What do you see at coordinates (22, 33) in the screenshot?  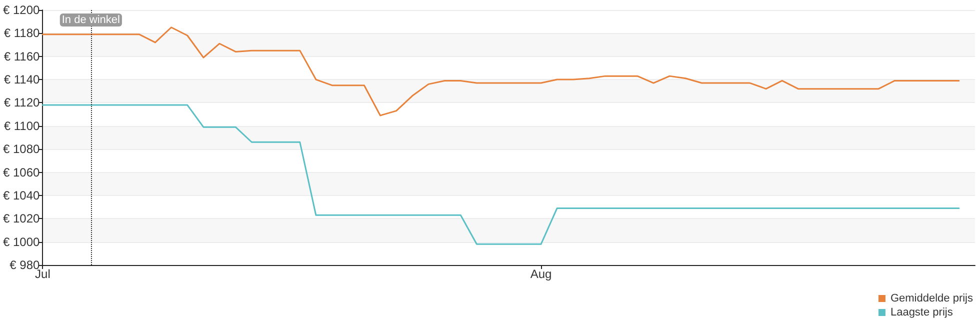 I see `y-tick-label: € 1180` at bounding box center [22, 33].